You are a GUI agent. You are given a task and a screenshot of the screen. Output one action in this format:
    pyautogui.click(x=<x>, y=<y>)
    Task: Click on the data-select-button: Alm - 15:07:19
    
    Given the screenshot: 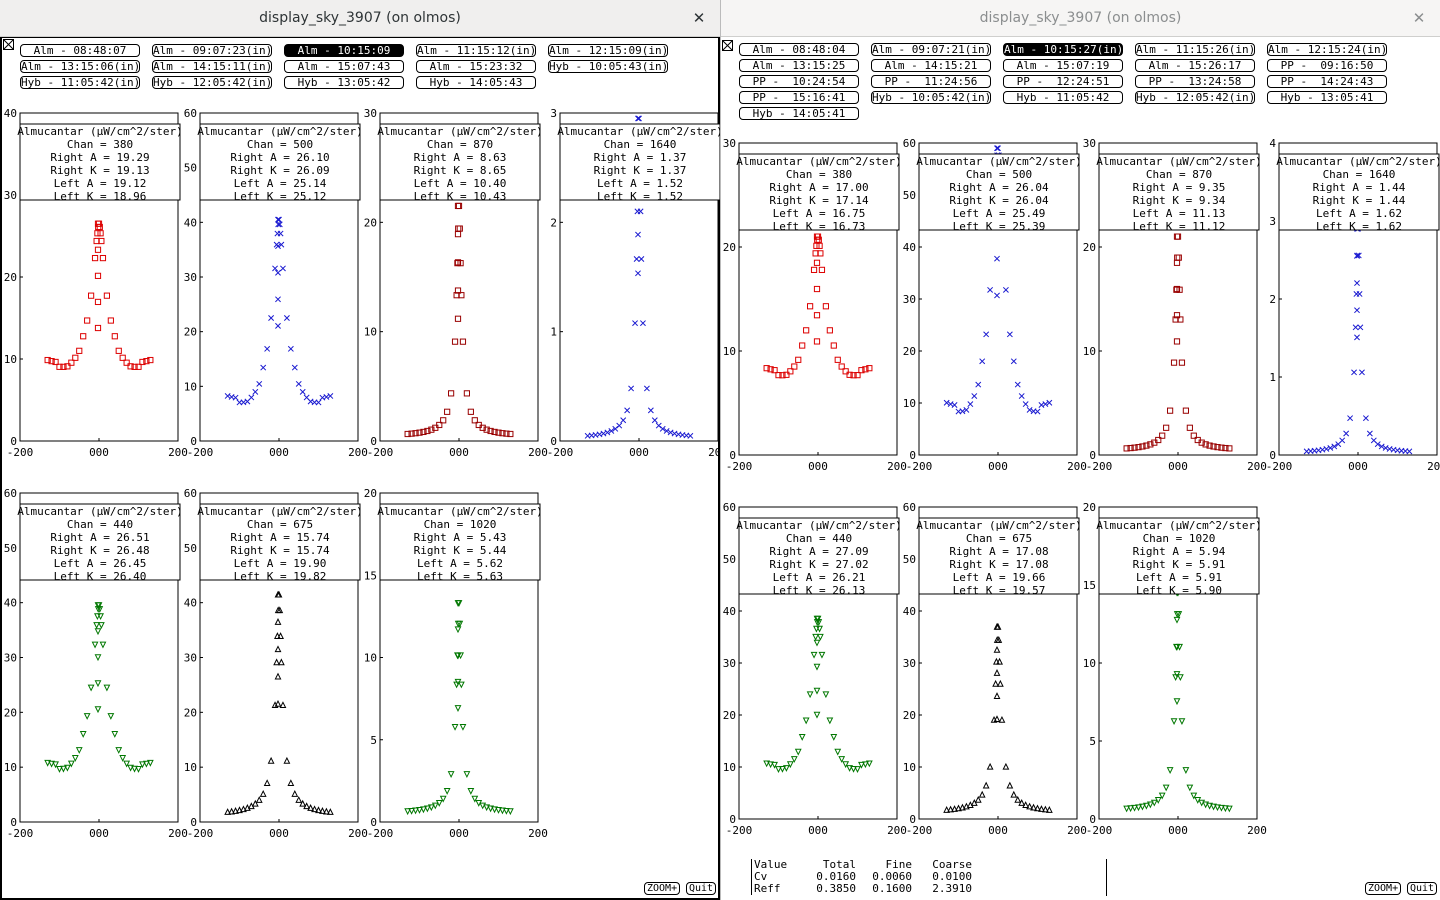 What is the action you would take?
    pyautogui.click(x=1063, y=65)
    